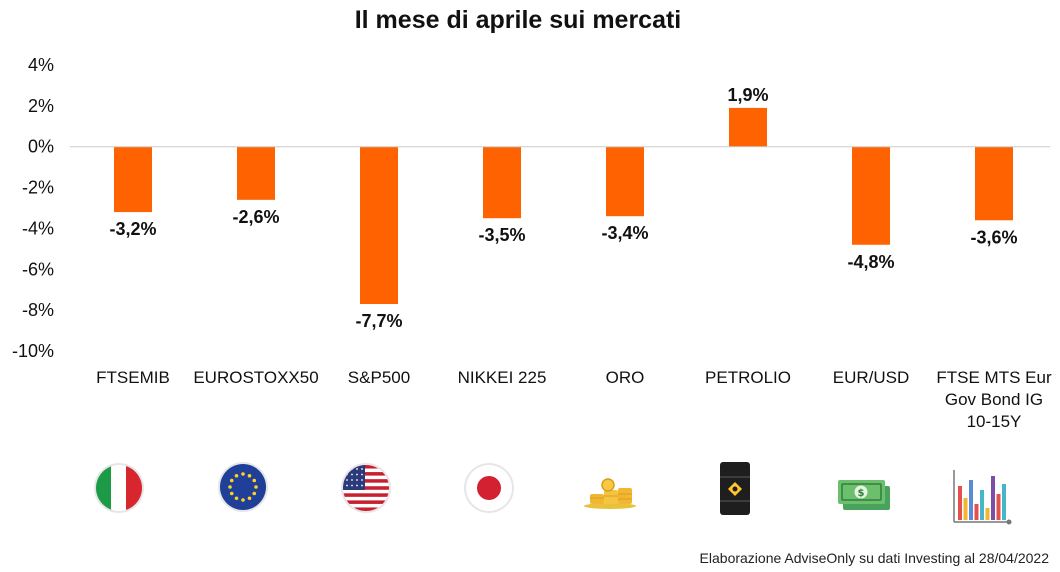 This screenshot has width=1060, height=572. Describe the element at coordinates (38, 188) in the screenshot. I see `y-tick-label: -2%` at that location.